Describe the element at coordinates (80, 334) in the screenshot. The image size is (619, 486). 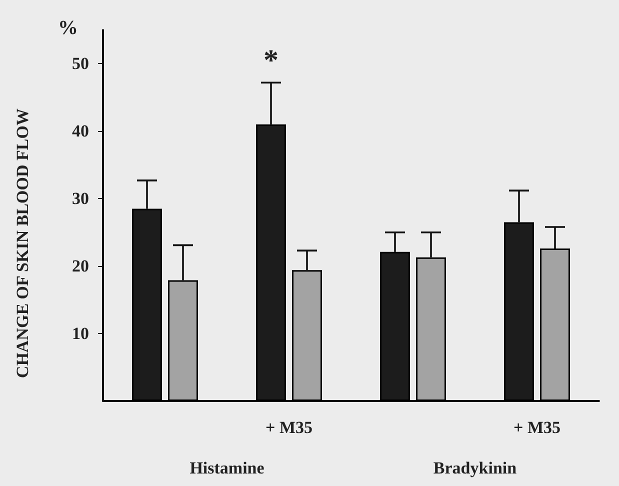
I see `y-tick-label: 10` at that location.